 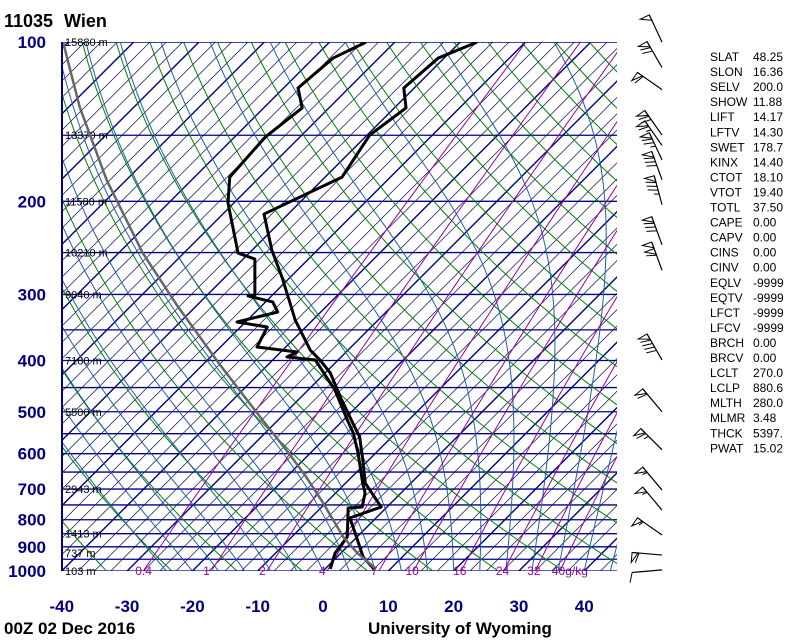 I want to click on index-value: 270.0, so click(x=768, y=373).